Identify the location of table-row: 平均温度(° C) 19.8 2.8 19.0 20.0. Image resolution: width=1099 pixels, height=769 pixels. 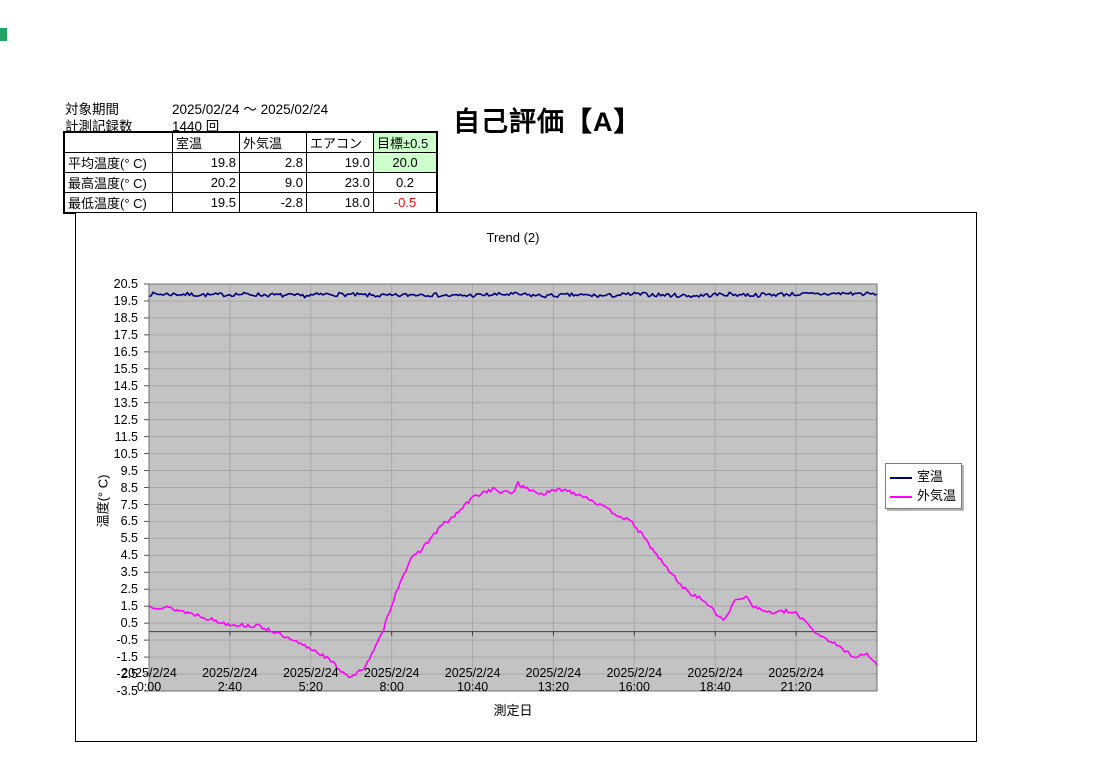
(250, 162).